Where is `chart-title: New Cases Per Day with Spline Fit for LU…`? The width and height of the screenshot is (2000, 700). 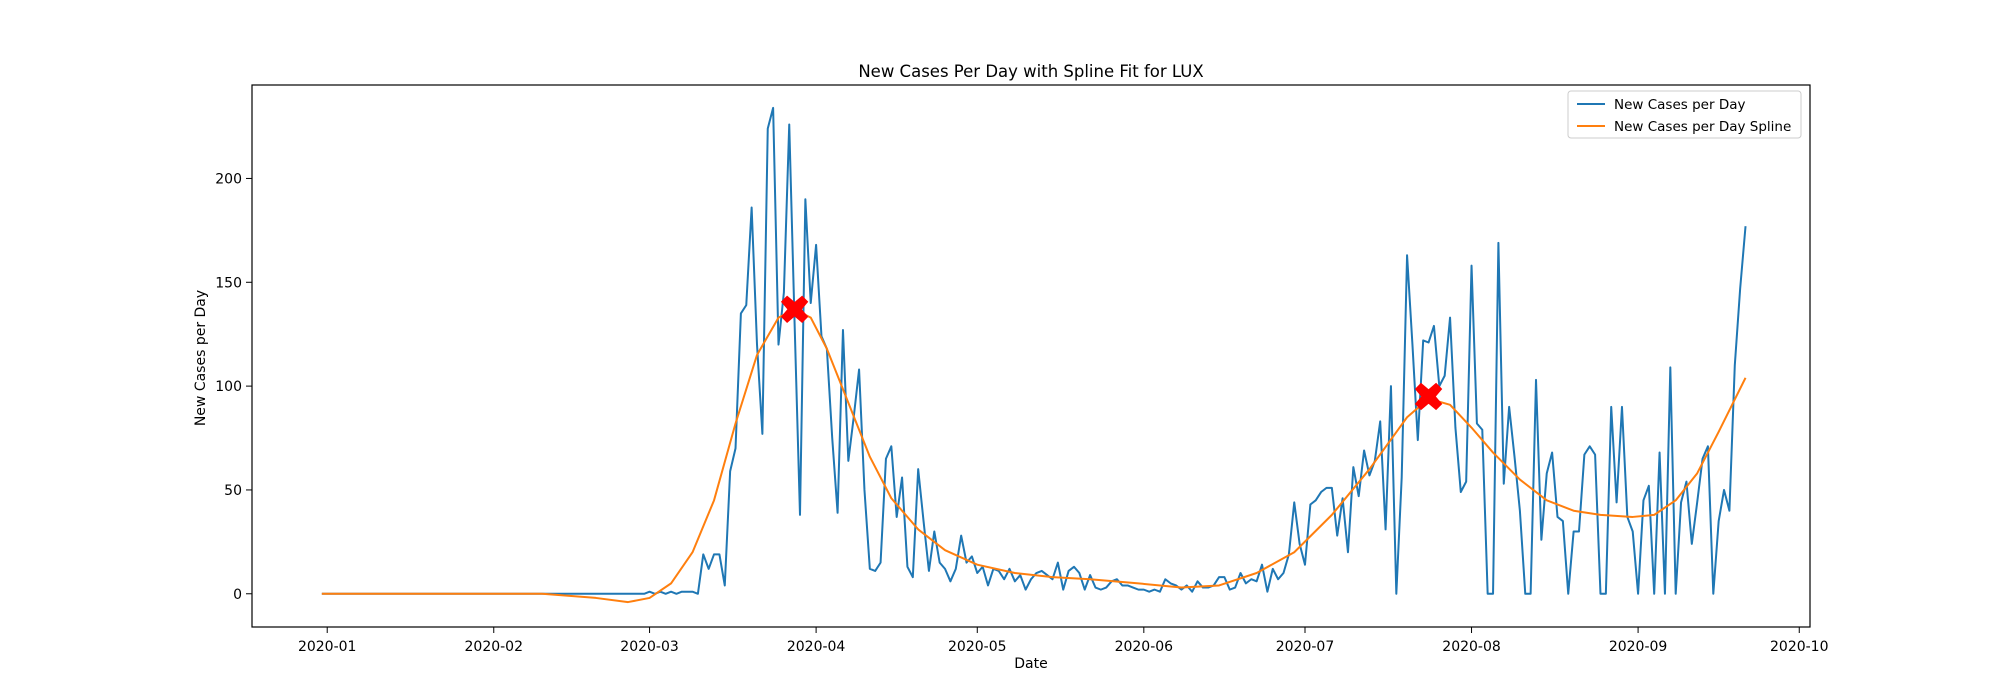 chart-title: New Cases Per Day with Spline Fit for LU… is located at coordinates (1030, 71).